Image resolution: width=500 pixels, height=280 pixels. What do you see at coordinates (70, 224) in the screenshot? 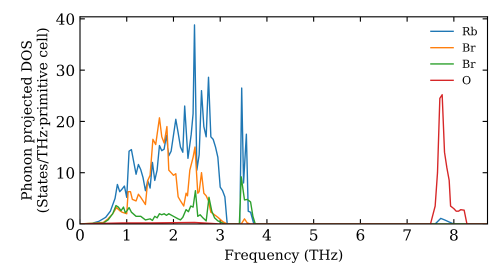
I see `y-tick-label: 0` at bounding box center [70, 224].